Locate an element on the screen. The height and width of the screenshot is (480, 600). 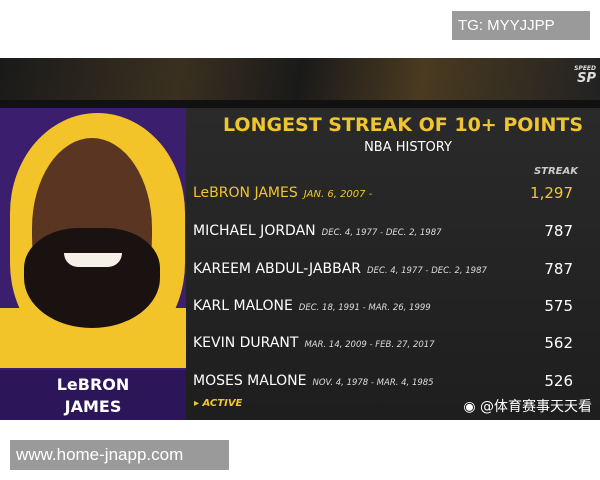
streak-value: 1,297 is located at coordinates (551, 193).